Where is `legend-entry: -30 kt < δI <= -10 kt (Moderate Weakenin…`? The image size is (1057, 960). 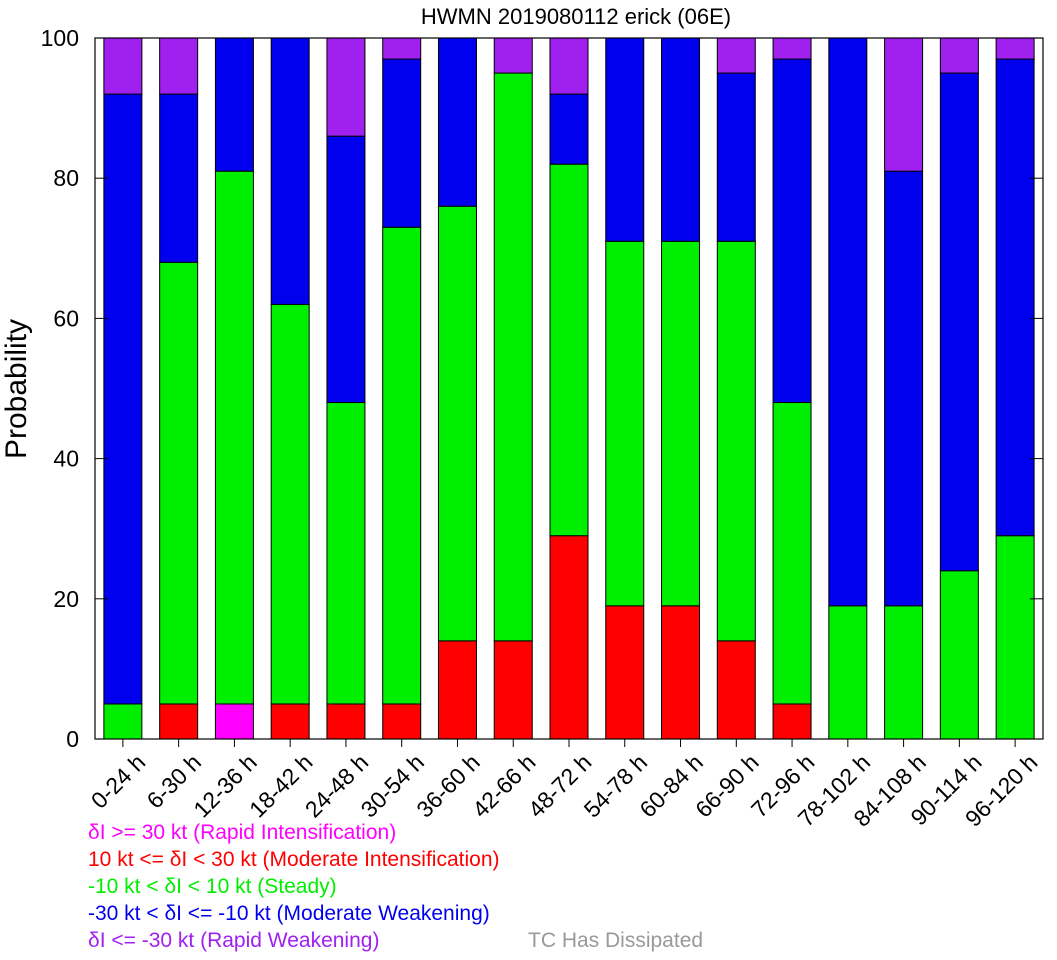 legend-entry: -30 kt < δI <= -10 kt (Moderate Weakenin… is located at coordinates (289, 913).